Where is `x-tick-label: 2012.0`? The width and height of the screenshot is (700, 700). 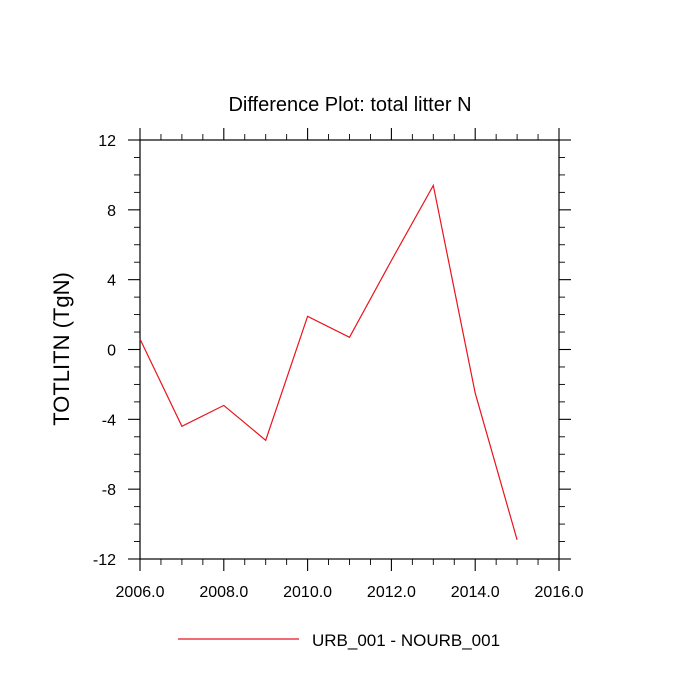
x-tick-label: 2012.0 is located at coordinates (391, 592).